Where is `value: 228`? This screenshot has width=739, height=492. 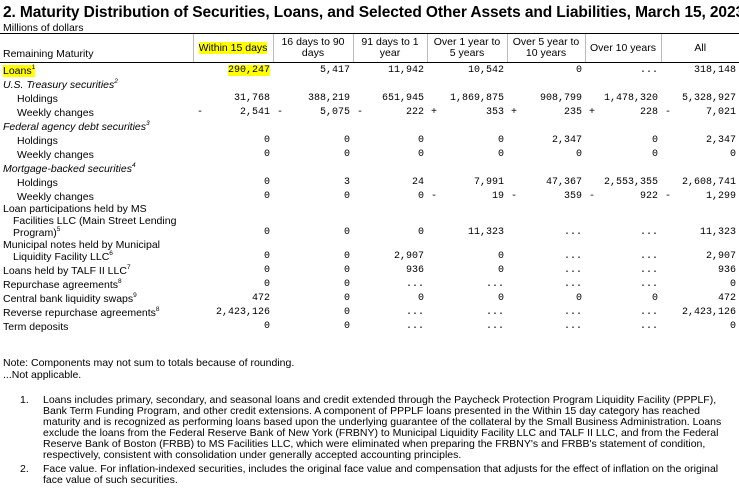
value: 228 is located at coordinates (648, 112).